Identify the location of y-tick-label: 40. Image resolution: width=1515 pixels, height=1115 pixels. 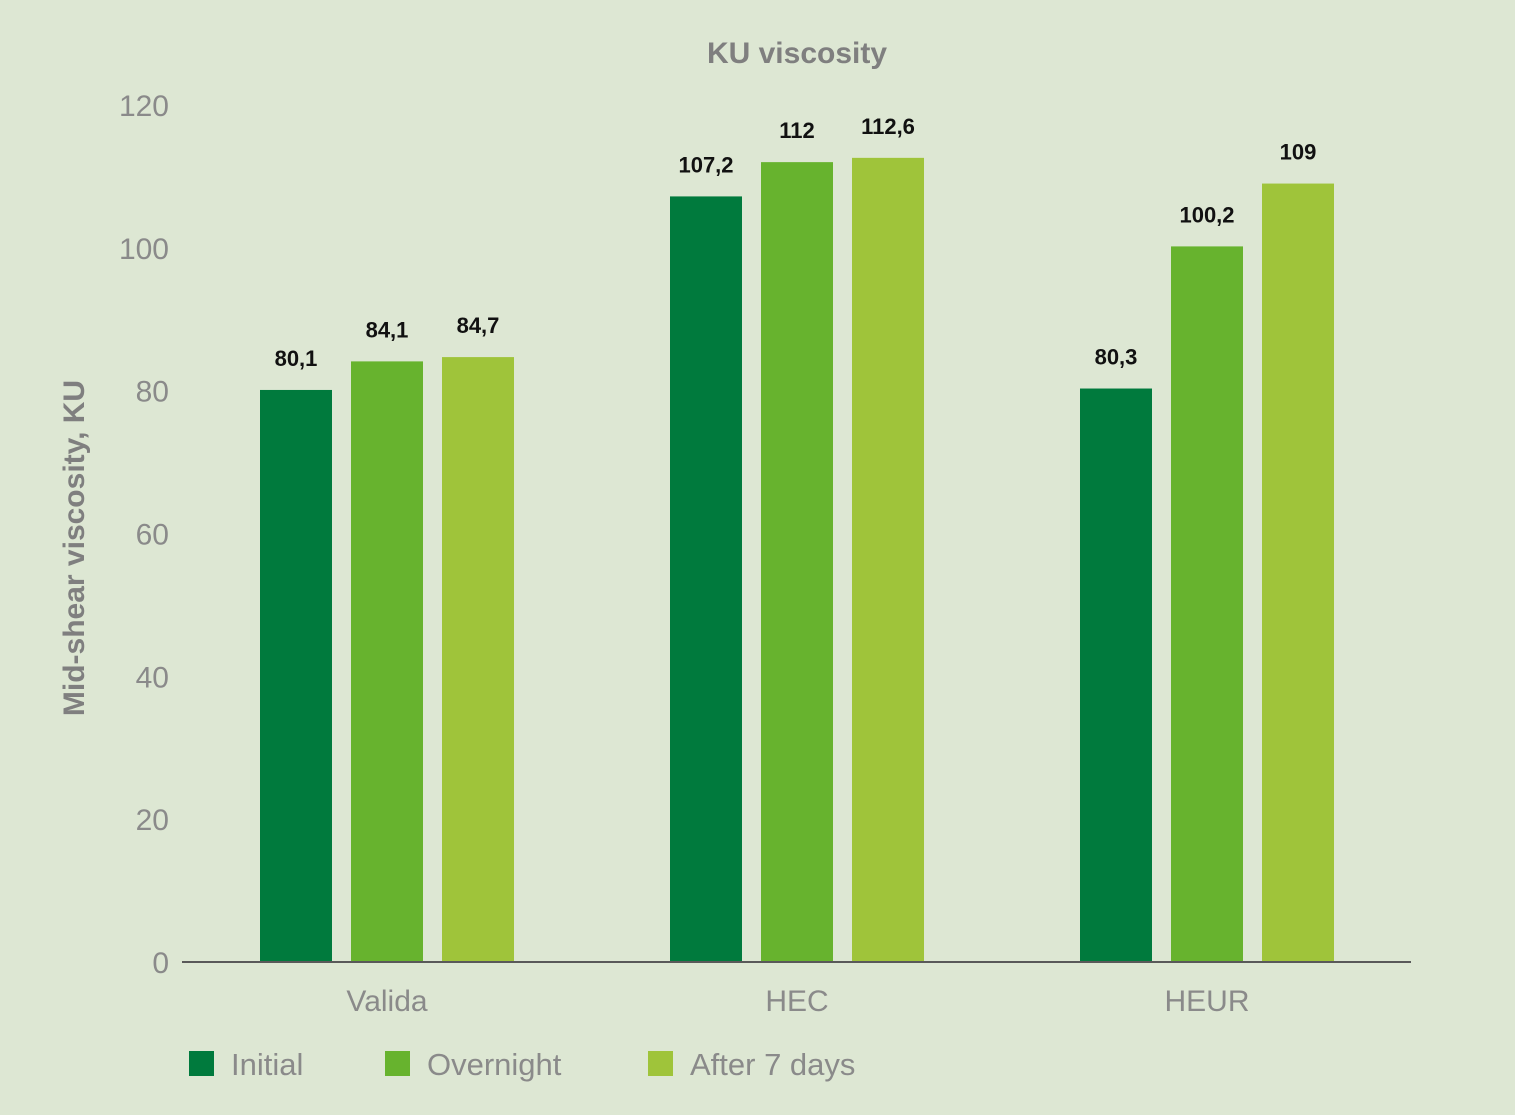
(152, 677).